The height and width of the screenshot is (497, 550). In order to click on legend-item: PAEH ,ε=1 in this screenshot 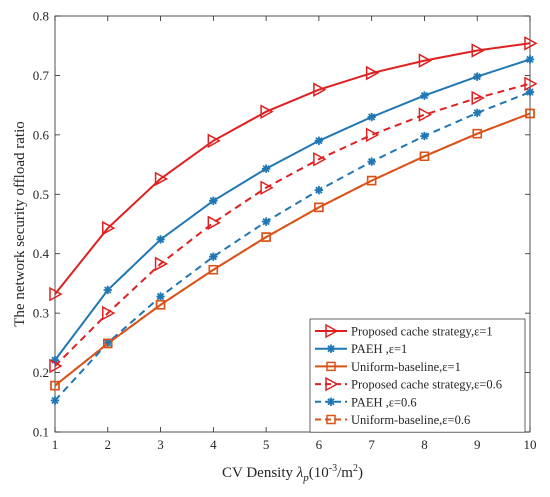, I will do `click(361, 349)`.